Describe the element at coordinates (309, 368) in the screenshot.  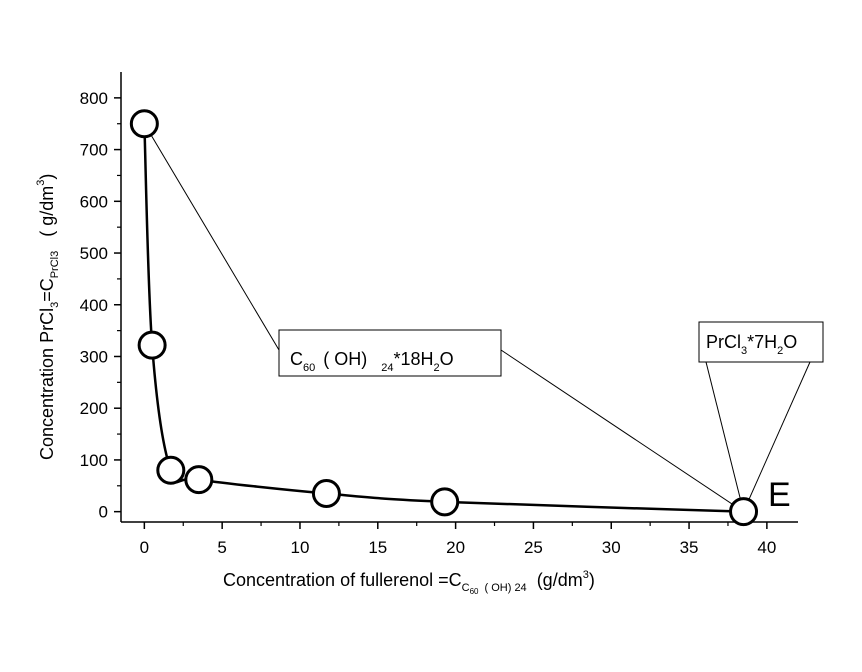
I see `ann-sub60: 60` at that location.